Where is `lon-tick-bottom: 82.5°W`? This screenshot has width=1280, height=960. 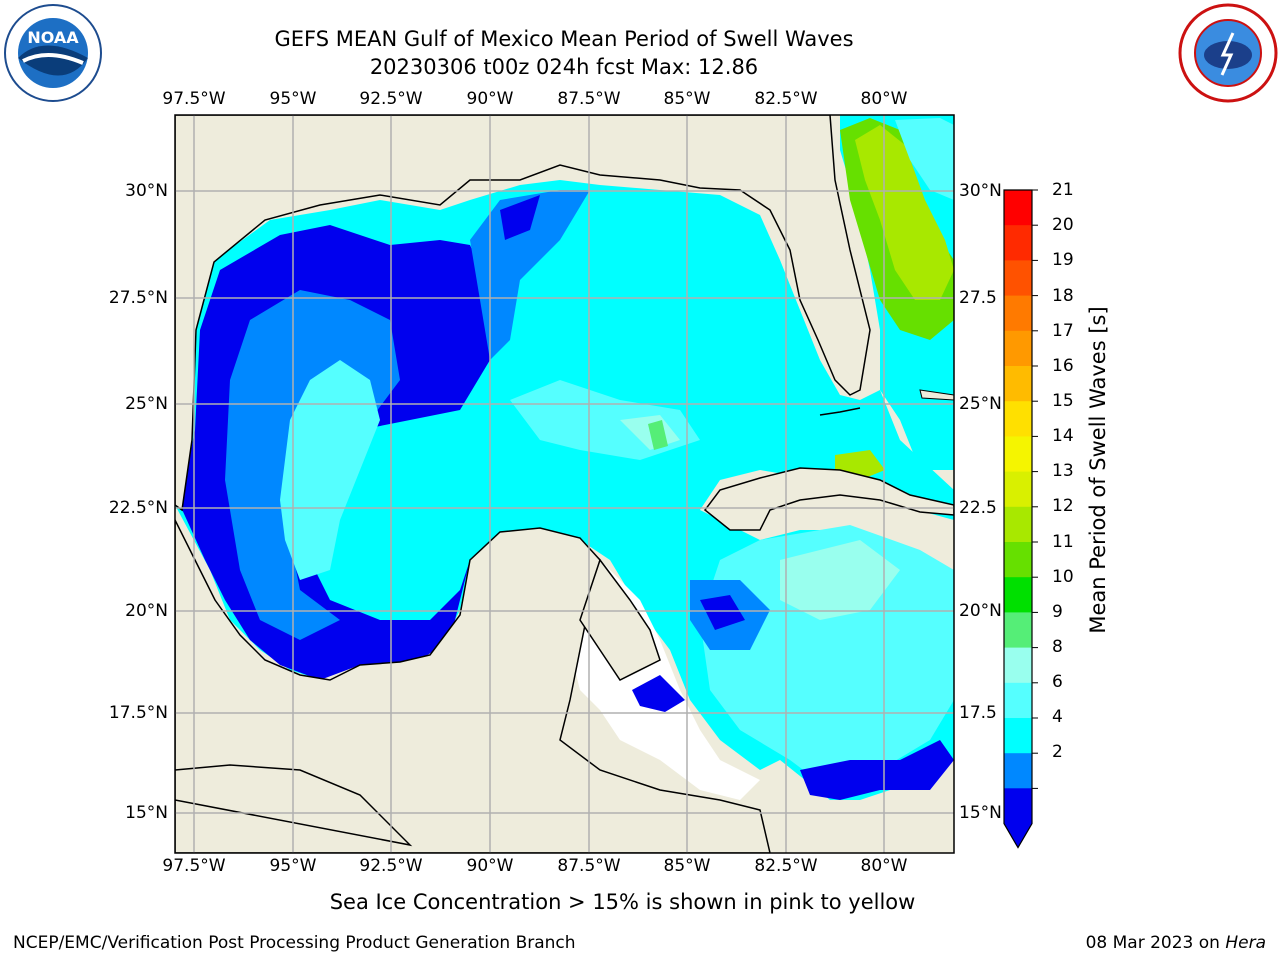 lon-tick-bottom: 82.5°W is located at coordinates (786, 866).